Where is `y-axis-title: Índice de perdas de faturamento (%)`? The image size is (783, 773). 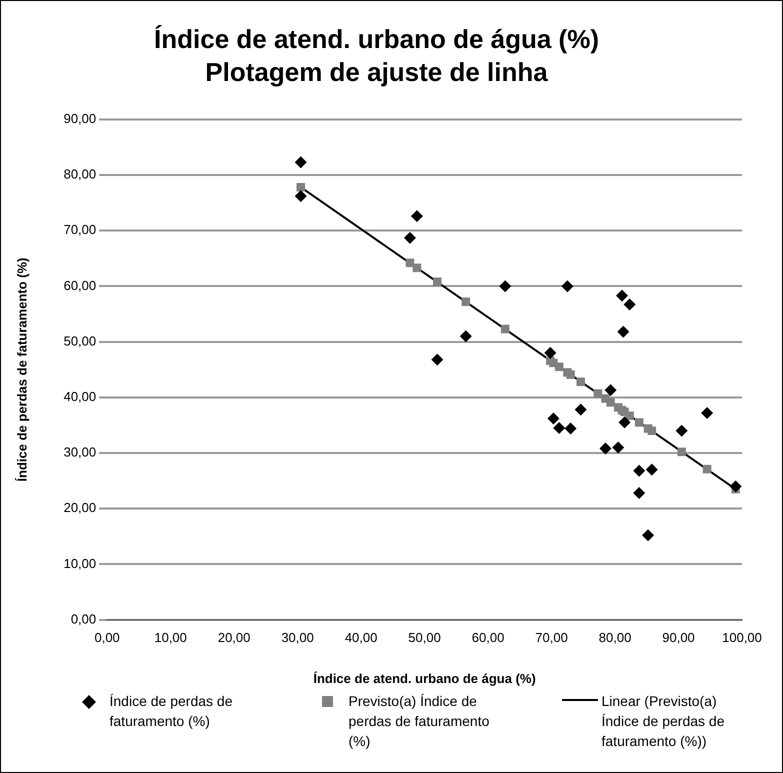 y-axis-title: Índice de perdas de faturamento (%) is located at coordinates (22, 370).